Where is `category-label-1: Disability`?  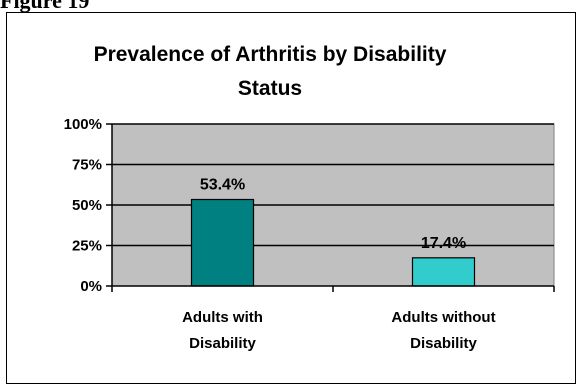
category-label-1: Disability is located at coordinates (222, 343).